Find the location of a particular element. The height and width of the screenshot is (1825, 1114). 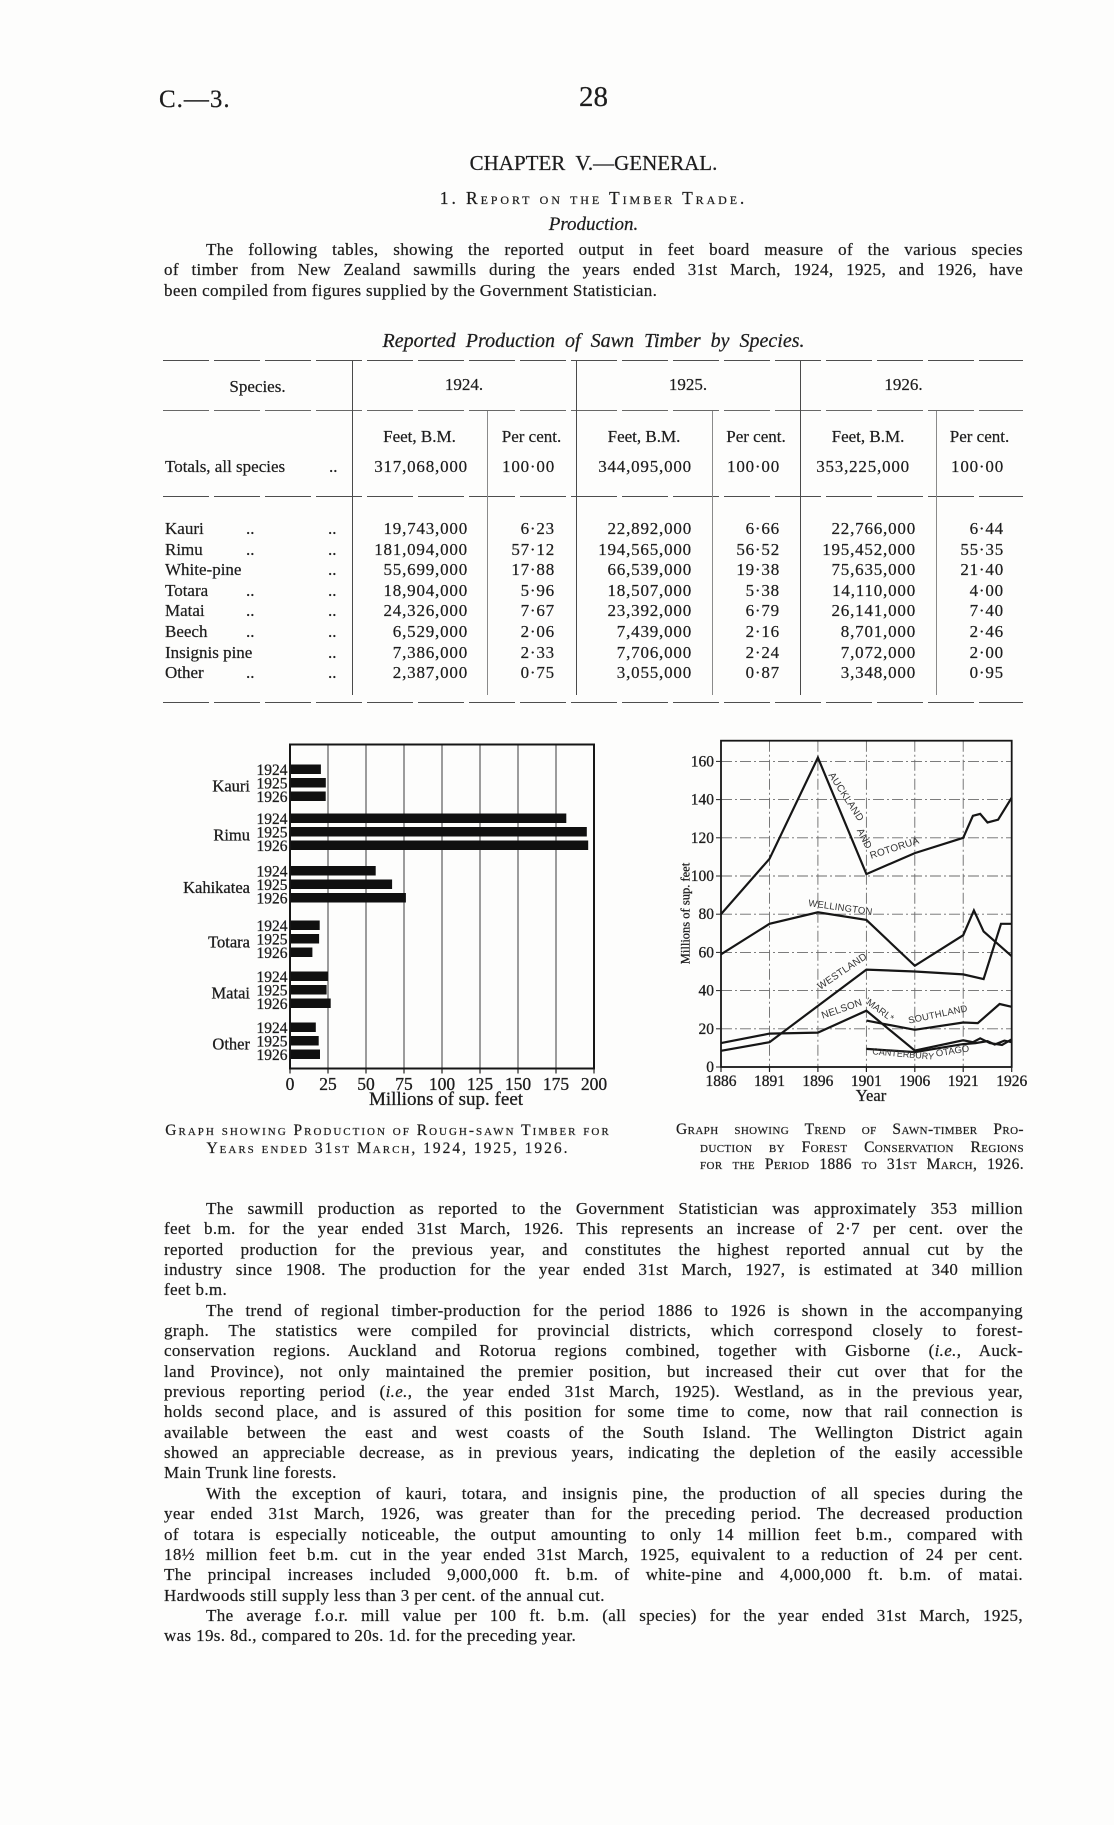

svg-text: 1886 is located at coordinates (721, 1081).